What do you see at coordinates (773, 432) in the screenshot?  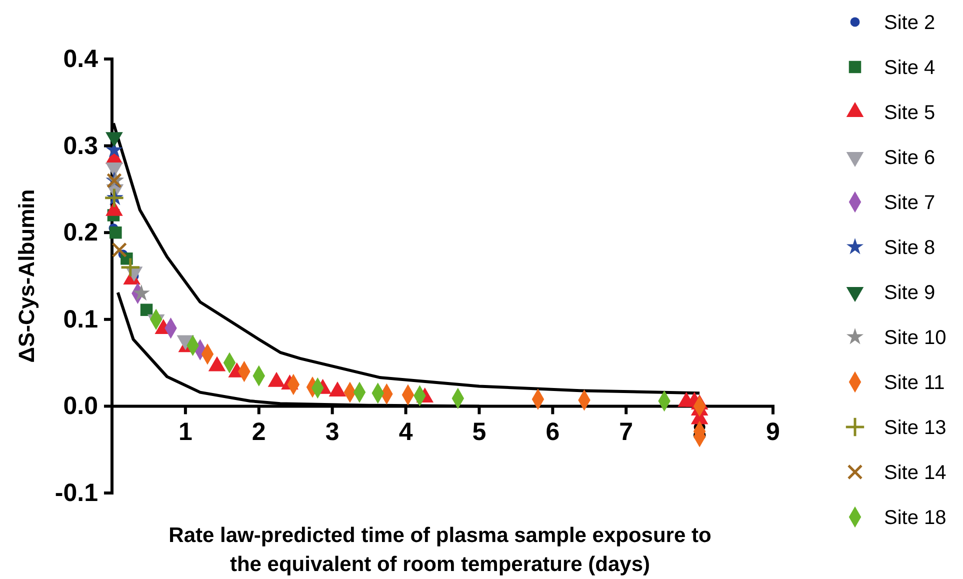 I see `x-tick-label: 9` at bounding box center [773, 432].